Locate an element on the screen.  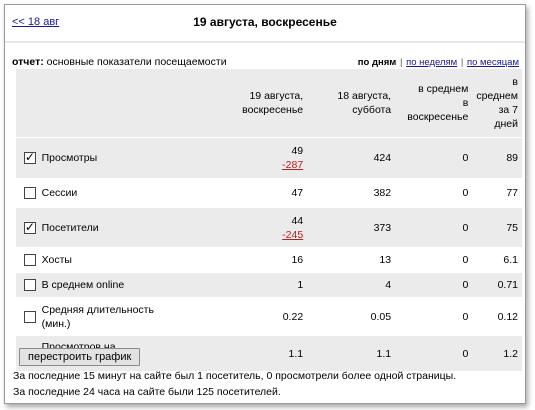
row-today-cell: 0.22 is located at coordinates (262, 316).